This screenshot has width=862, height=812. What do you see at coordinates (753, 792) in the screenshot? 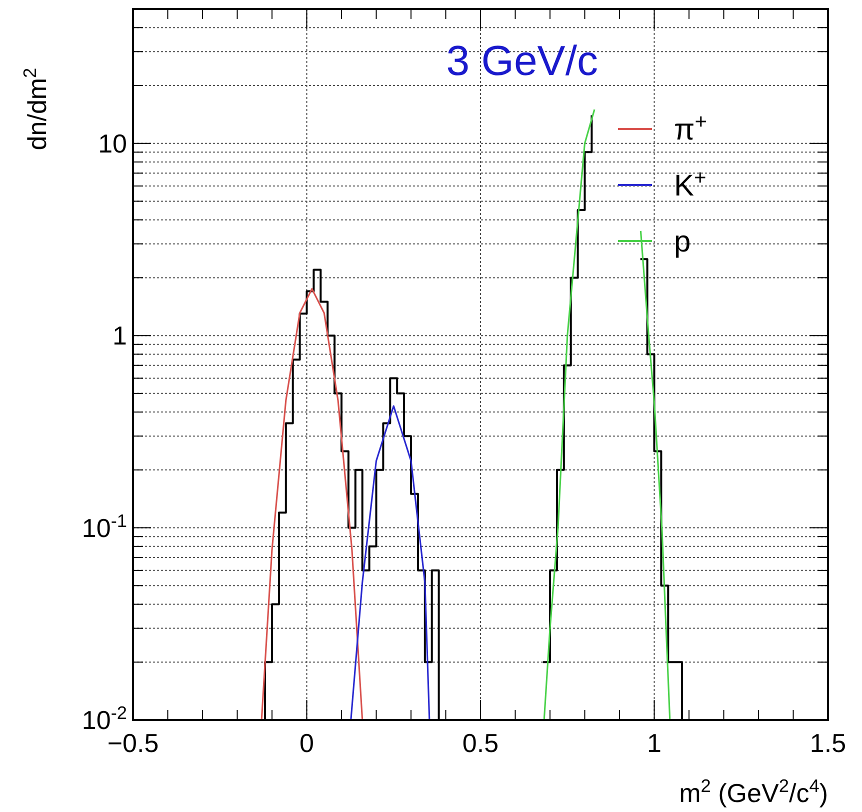
I see `x-axis-title: m$^{2}$ (GeV$^{2}$/c$^{4}$)` at bounding box center [753, 792].